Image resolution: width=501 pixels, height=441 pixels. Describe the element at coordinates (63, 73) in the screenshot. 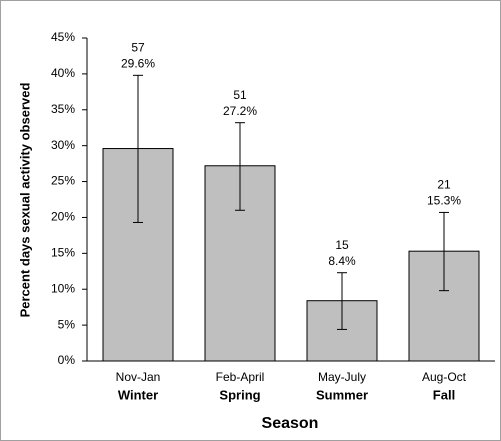

I see `y-tick-label: 40%` at that location.